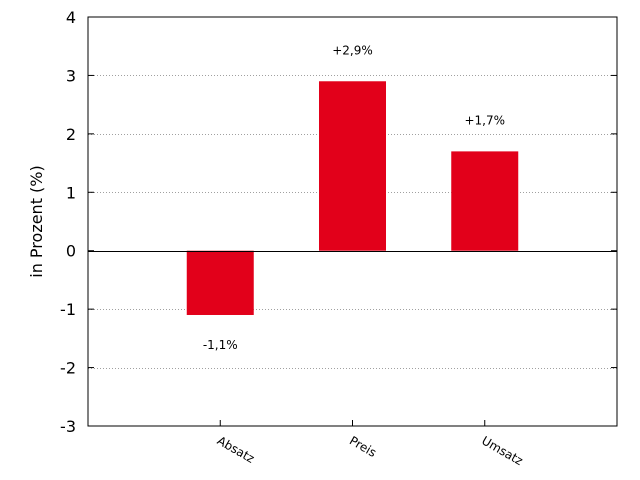 This screenshot has height=480, width=640. What do you see at coordinates (68, 426) in the screenshot?
I see `y-tick-label: -3` at bounding box center [68, 426].